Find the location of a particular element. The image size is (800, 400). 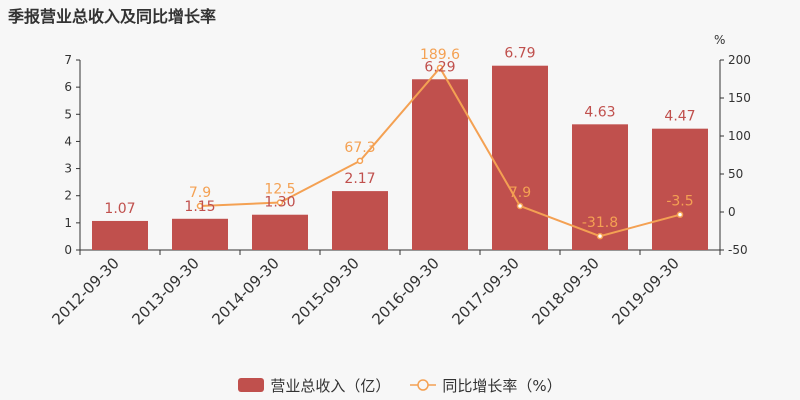

x-tick-label: 2017-09-30 is located at coordinates (485, 291).